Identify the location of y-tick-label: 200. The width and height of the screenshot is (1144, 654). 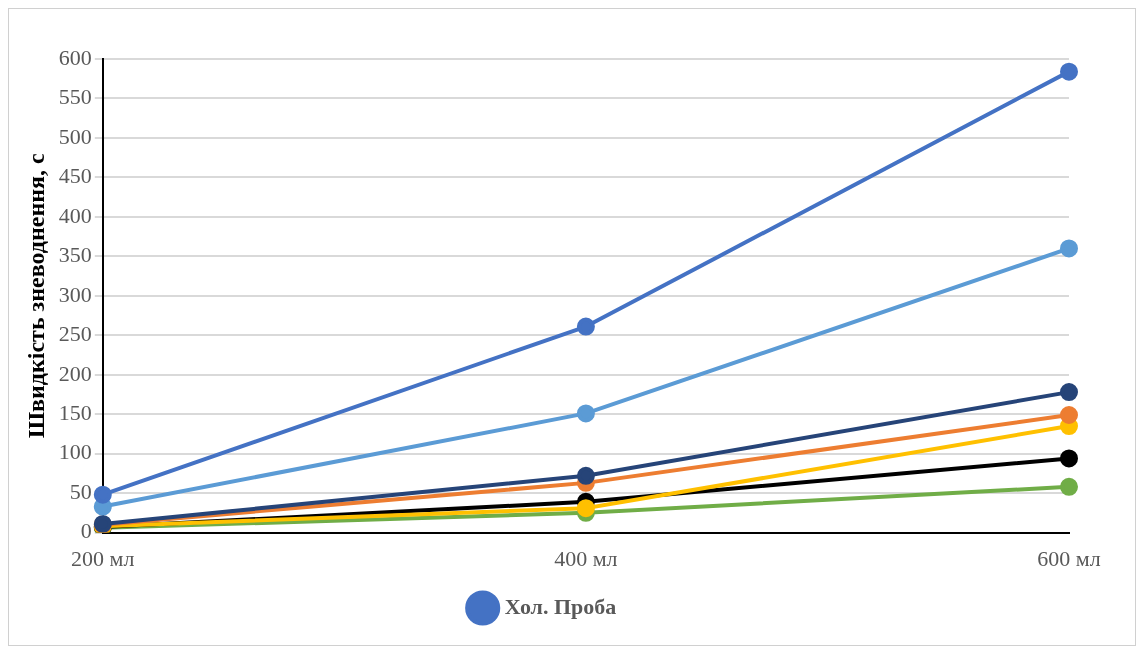
(75, 373).